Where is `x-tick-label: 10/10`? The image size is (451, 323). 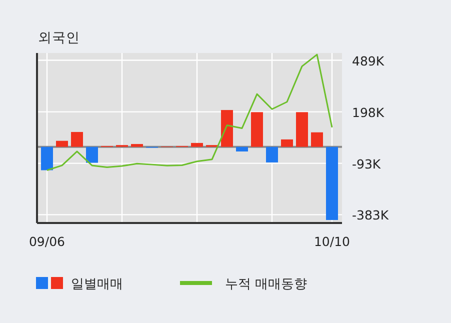 x-tick-label: 10/10 is located at coordinates (332, 241).